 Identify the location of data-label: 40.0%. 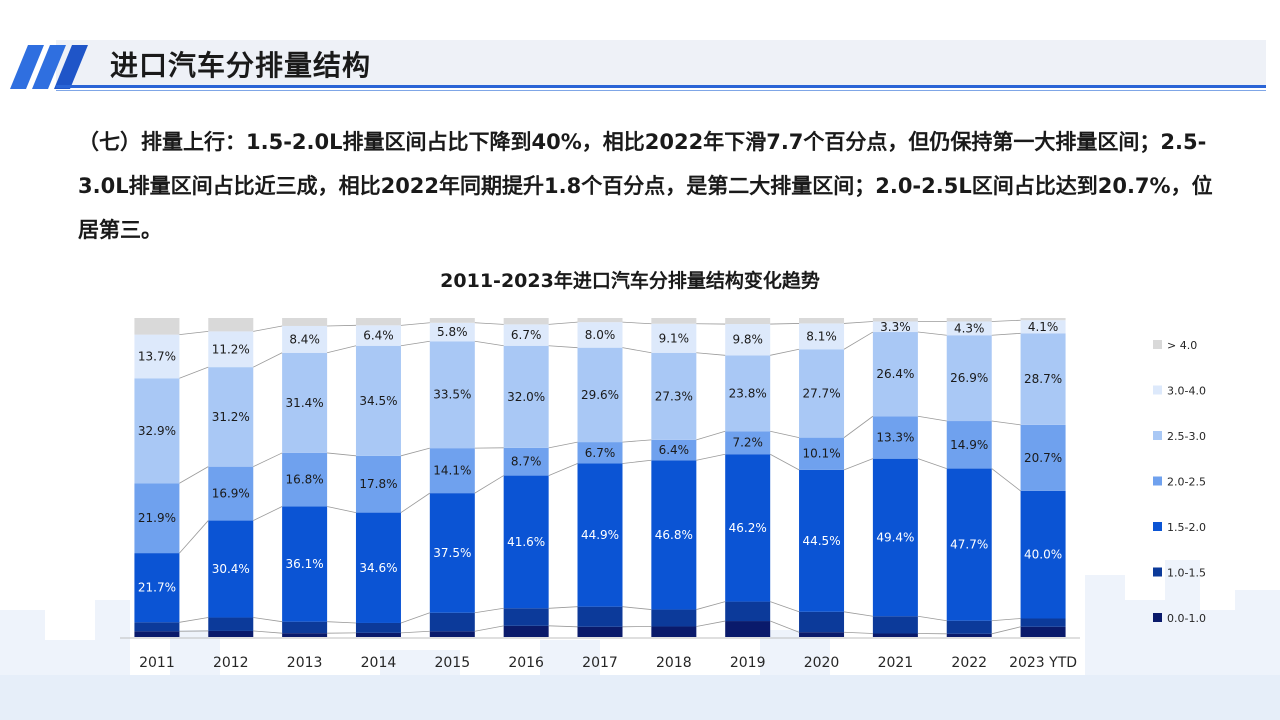
(1043, 555).